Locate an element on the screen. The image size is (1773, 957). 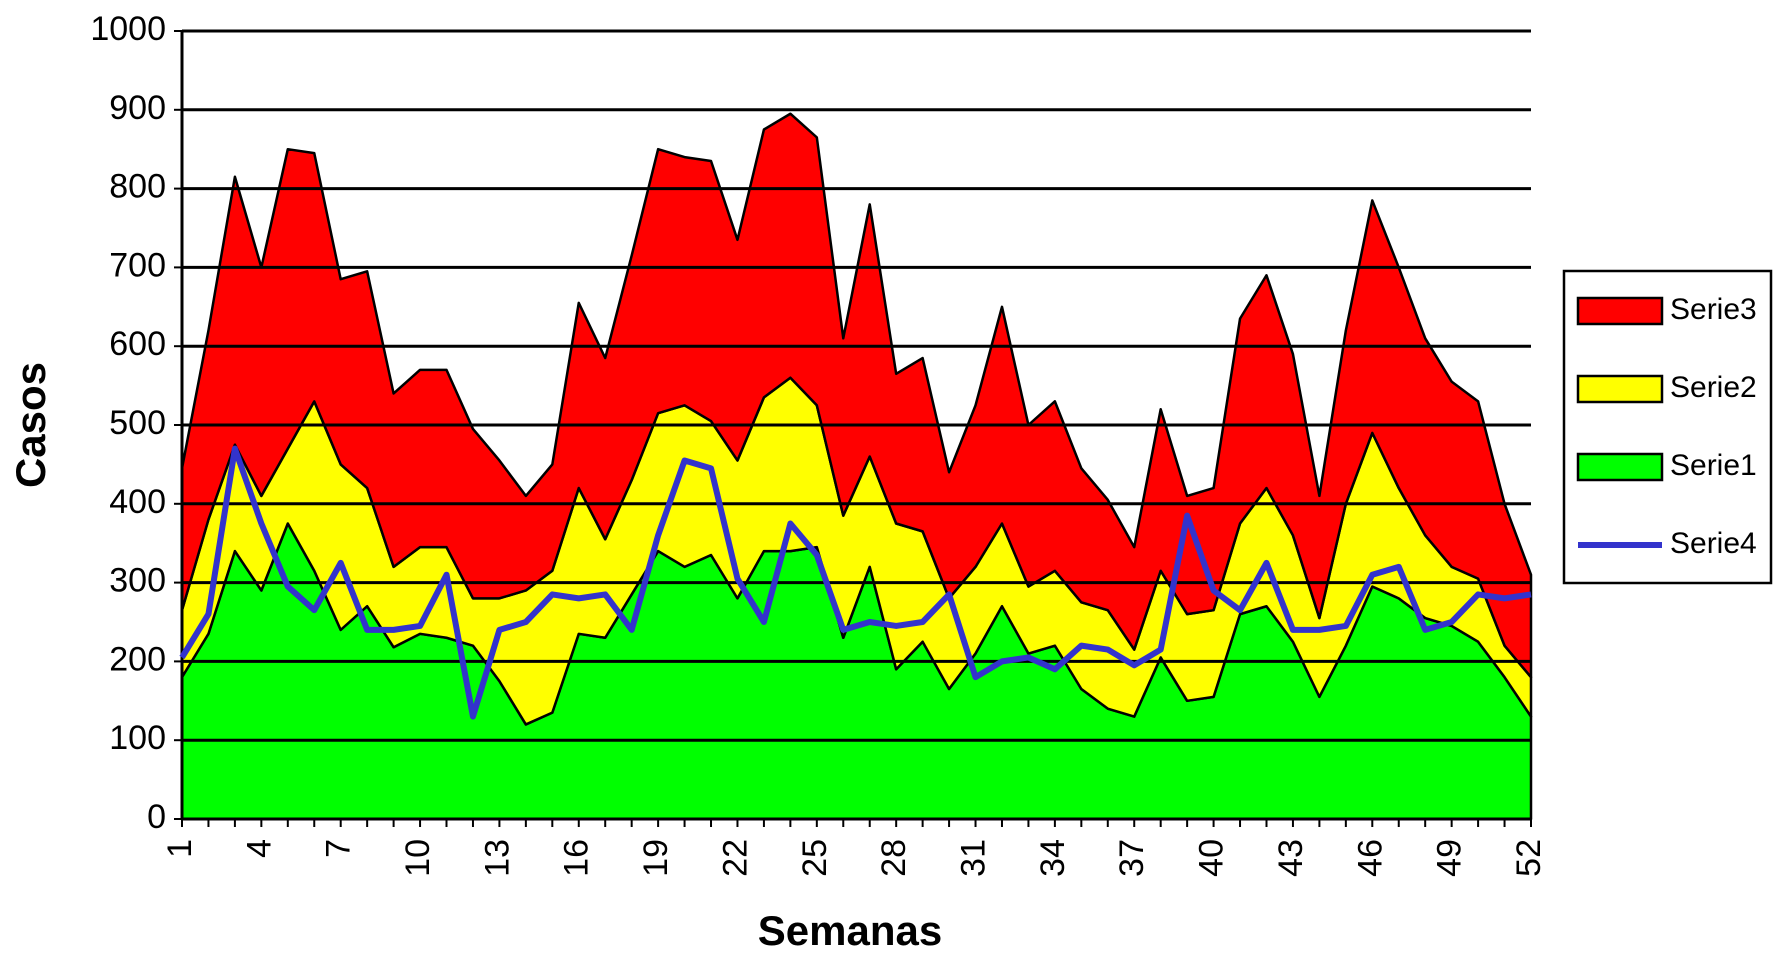
x-tick-label: 1 is located at coordinates (180, 848).